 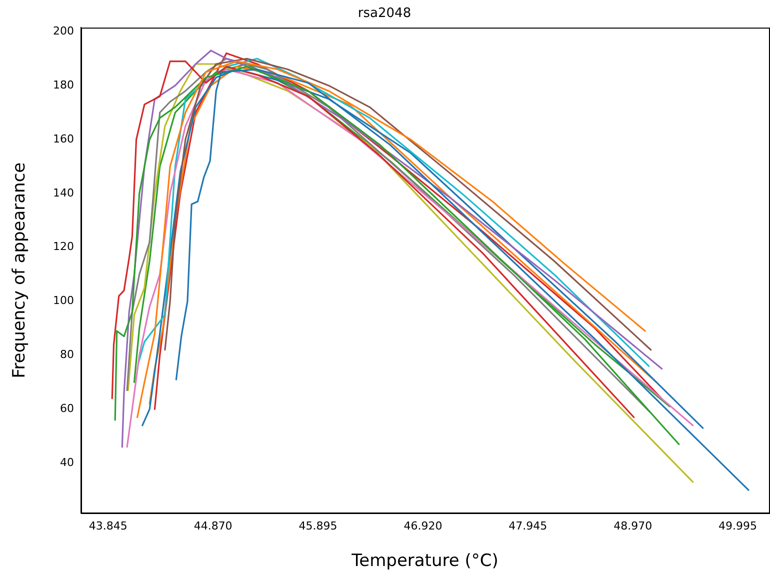 I want to click on y-tick-label: 160, so click(x=63, y=139).